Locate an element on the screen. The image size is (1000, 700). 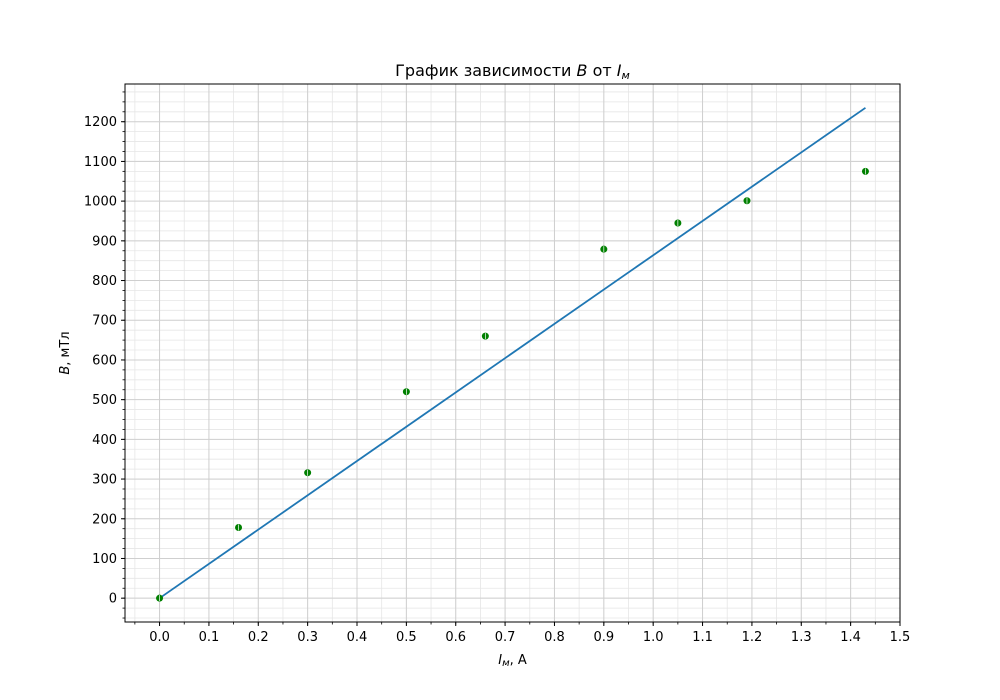
x-tick-label: 1.4 is located at coordinates (850, 637).